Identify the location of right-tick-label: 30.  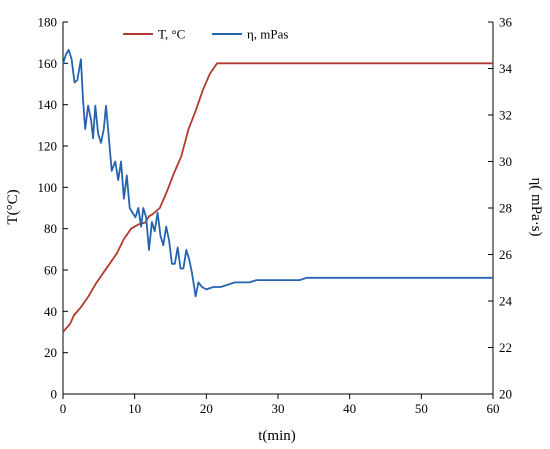
(505, 161).